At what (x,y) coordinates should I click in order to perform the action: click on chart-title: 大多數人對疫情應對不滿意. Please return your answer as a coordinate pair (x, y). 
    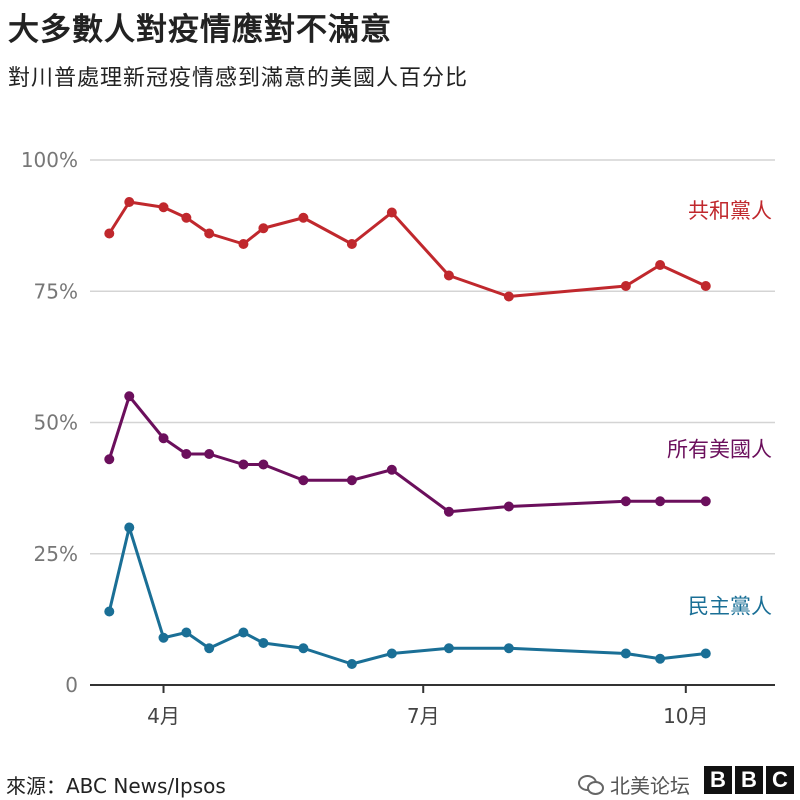
    Looking at the image, I should click on (200, 30).